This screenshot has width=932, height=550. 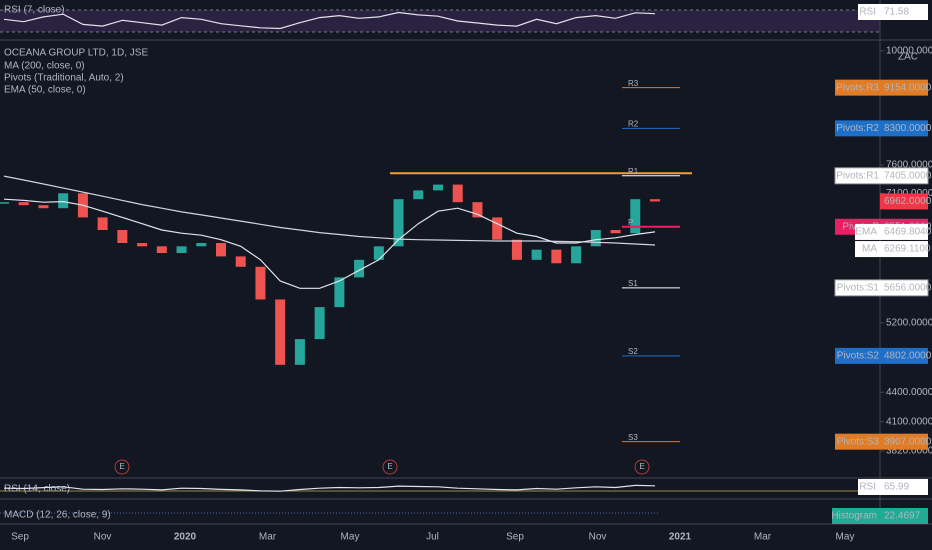 What do you see at coordinates (34, 10) in the screenshot?
I see `rsi-title: RSI (7, close)` at bounding box center [34, 10].